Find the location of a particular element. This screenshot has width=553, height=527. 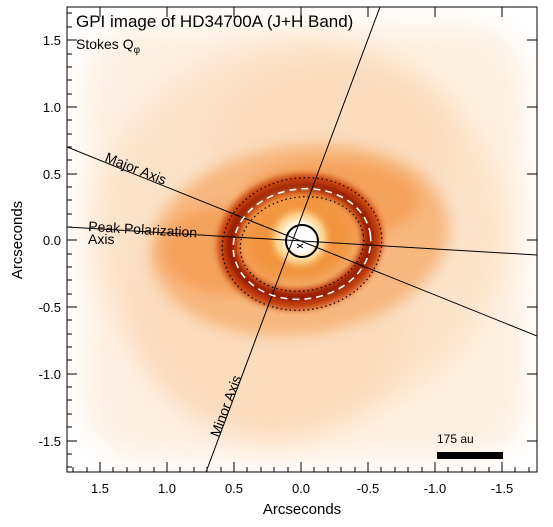

white-dashed-ellipse is located at coordinates (302, 244).